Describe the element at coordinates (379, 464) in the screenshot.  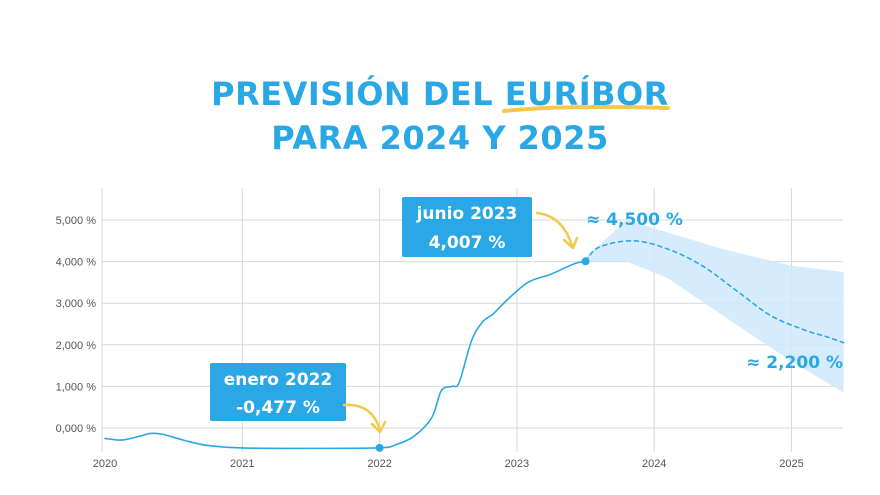
I see `x-tick-label: 2022` at that location.